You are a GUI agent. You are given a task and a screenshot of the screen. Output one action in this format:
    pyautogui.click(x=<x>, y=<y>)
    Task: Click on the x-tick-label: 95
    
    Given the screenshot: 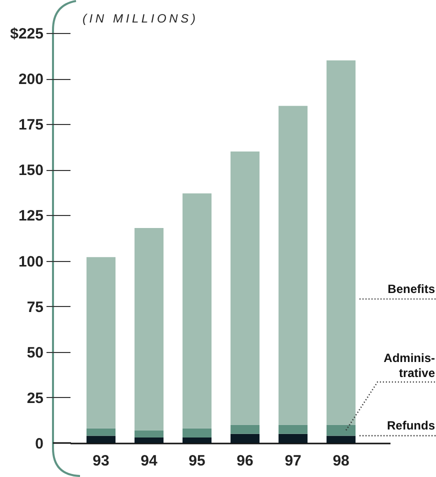 What is the action you would take?
    pyautogui.click(x=197, y=461)
    